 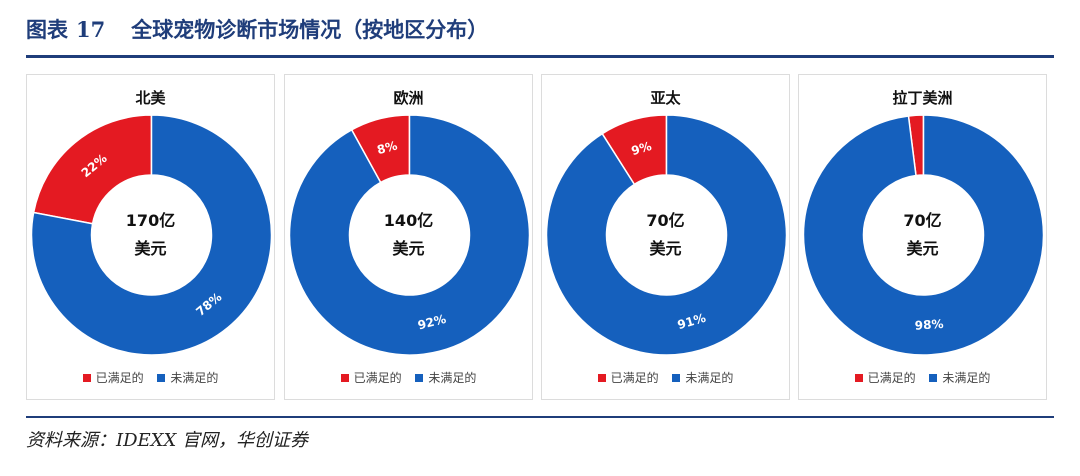 I want to click on panel-title: 北美, so click(x=150, y=98).